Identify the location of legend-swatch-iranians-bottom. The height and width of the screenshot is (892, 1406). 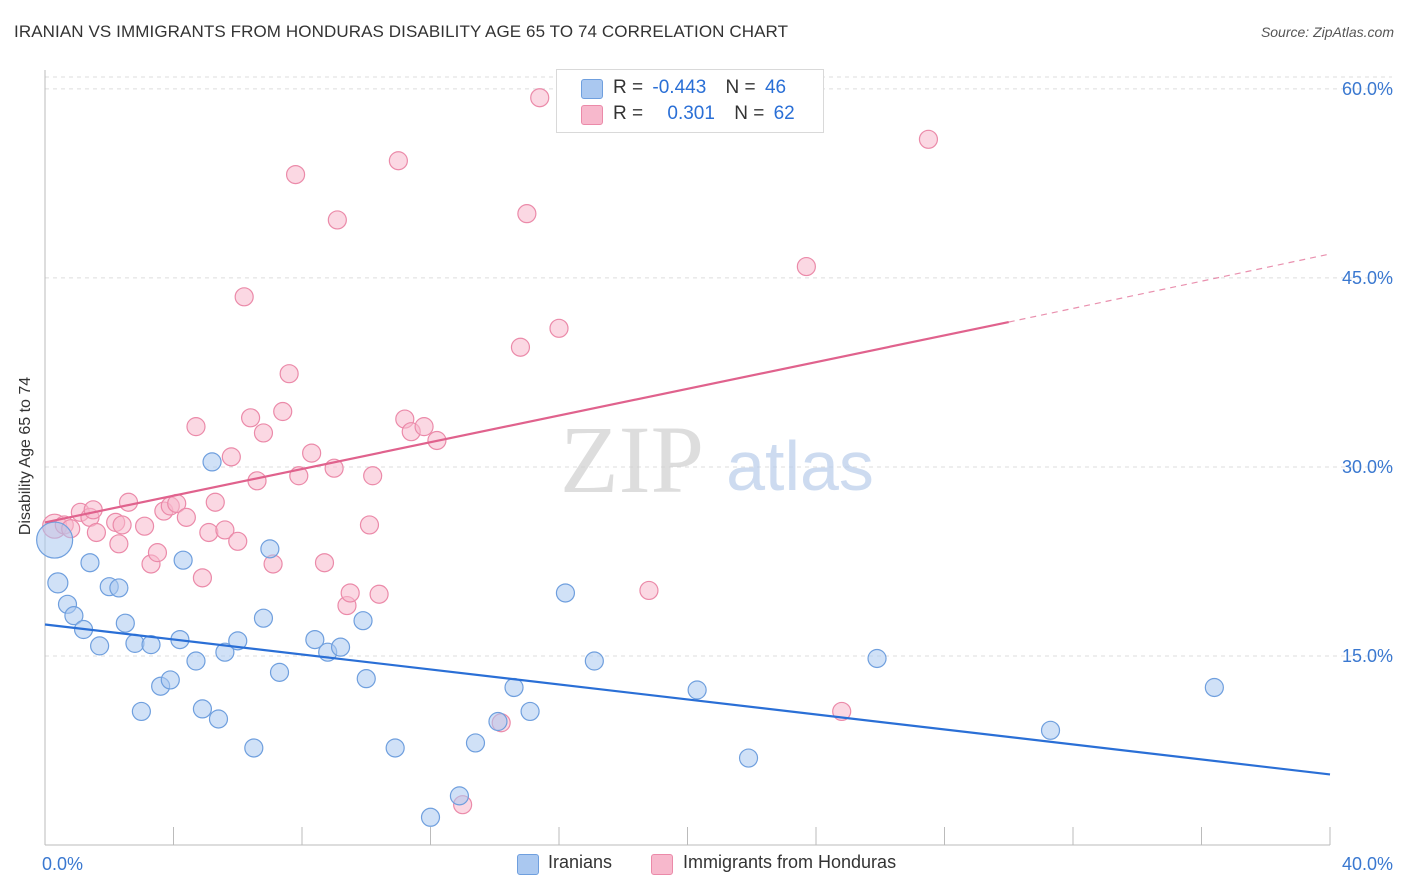
(528, 864).